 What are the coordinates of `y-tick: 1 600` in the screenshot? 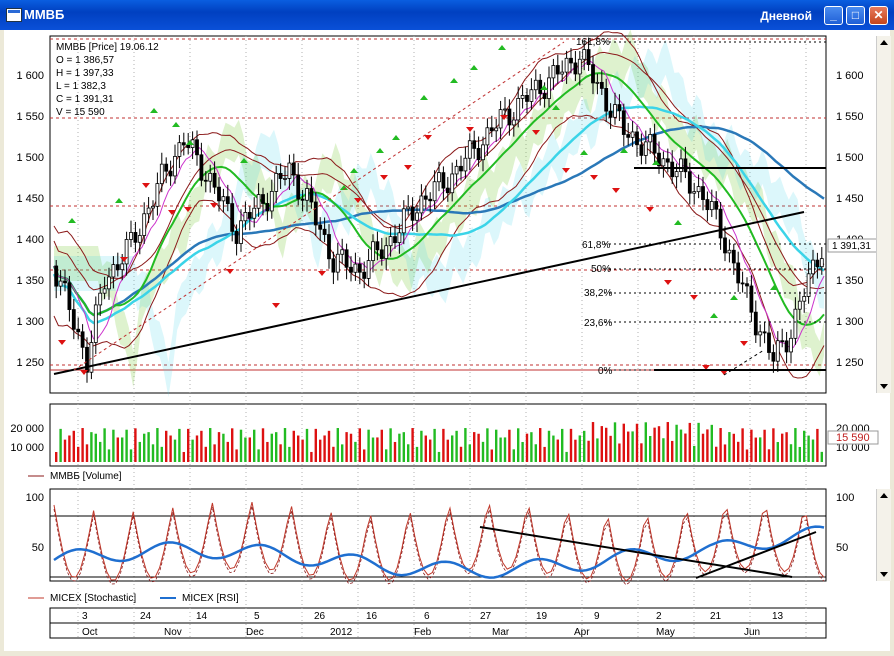 It's located at (850, 76).